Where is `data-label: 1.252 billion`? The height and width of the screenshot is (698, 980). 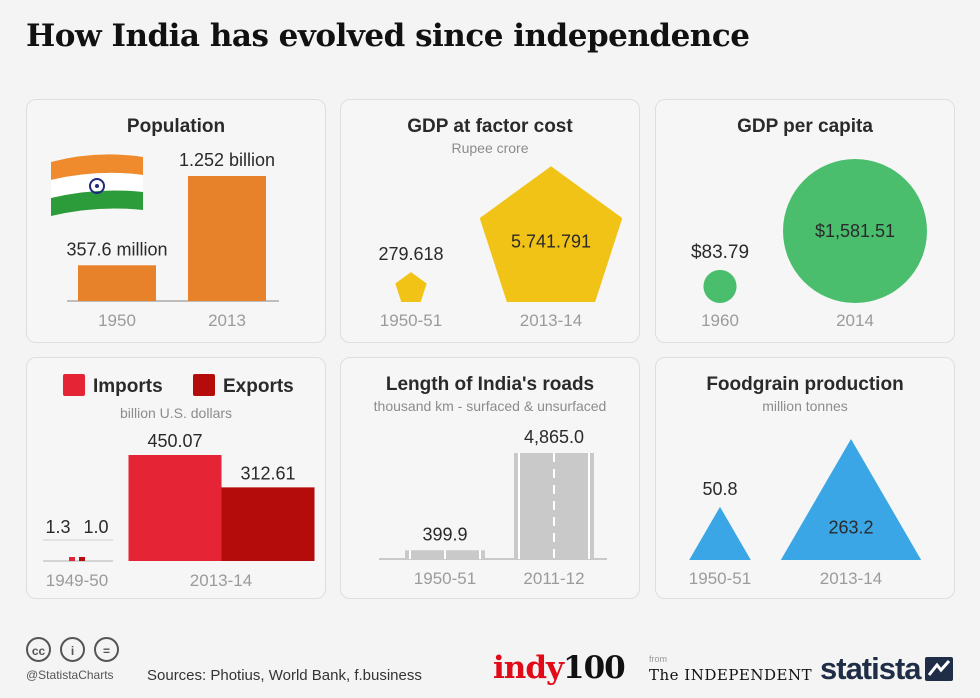 data-label: 1.252 billion is located at coordinates (227, 160).